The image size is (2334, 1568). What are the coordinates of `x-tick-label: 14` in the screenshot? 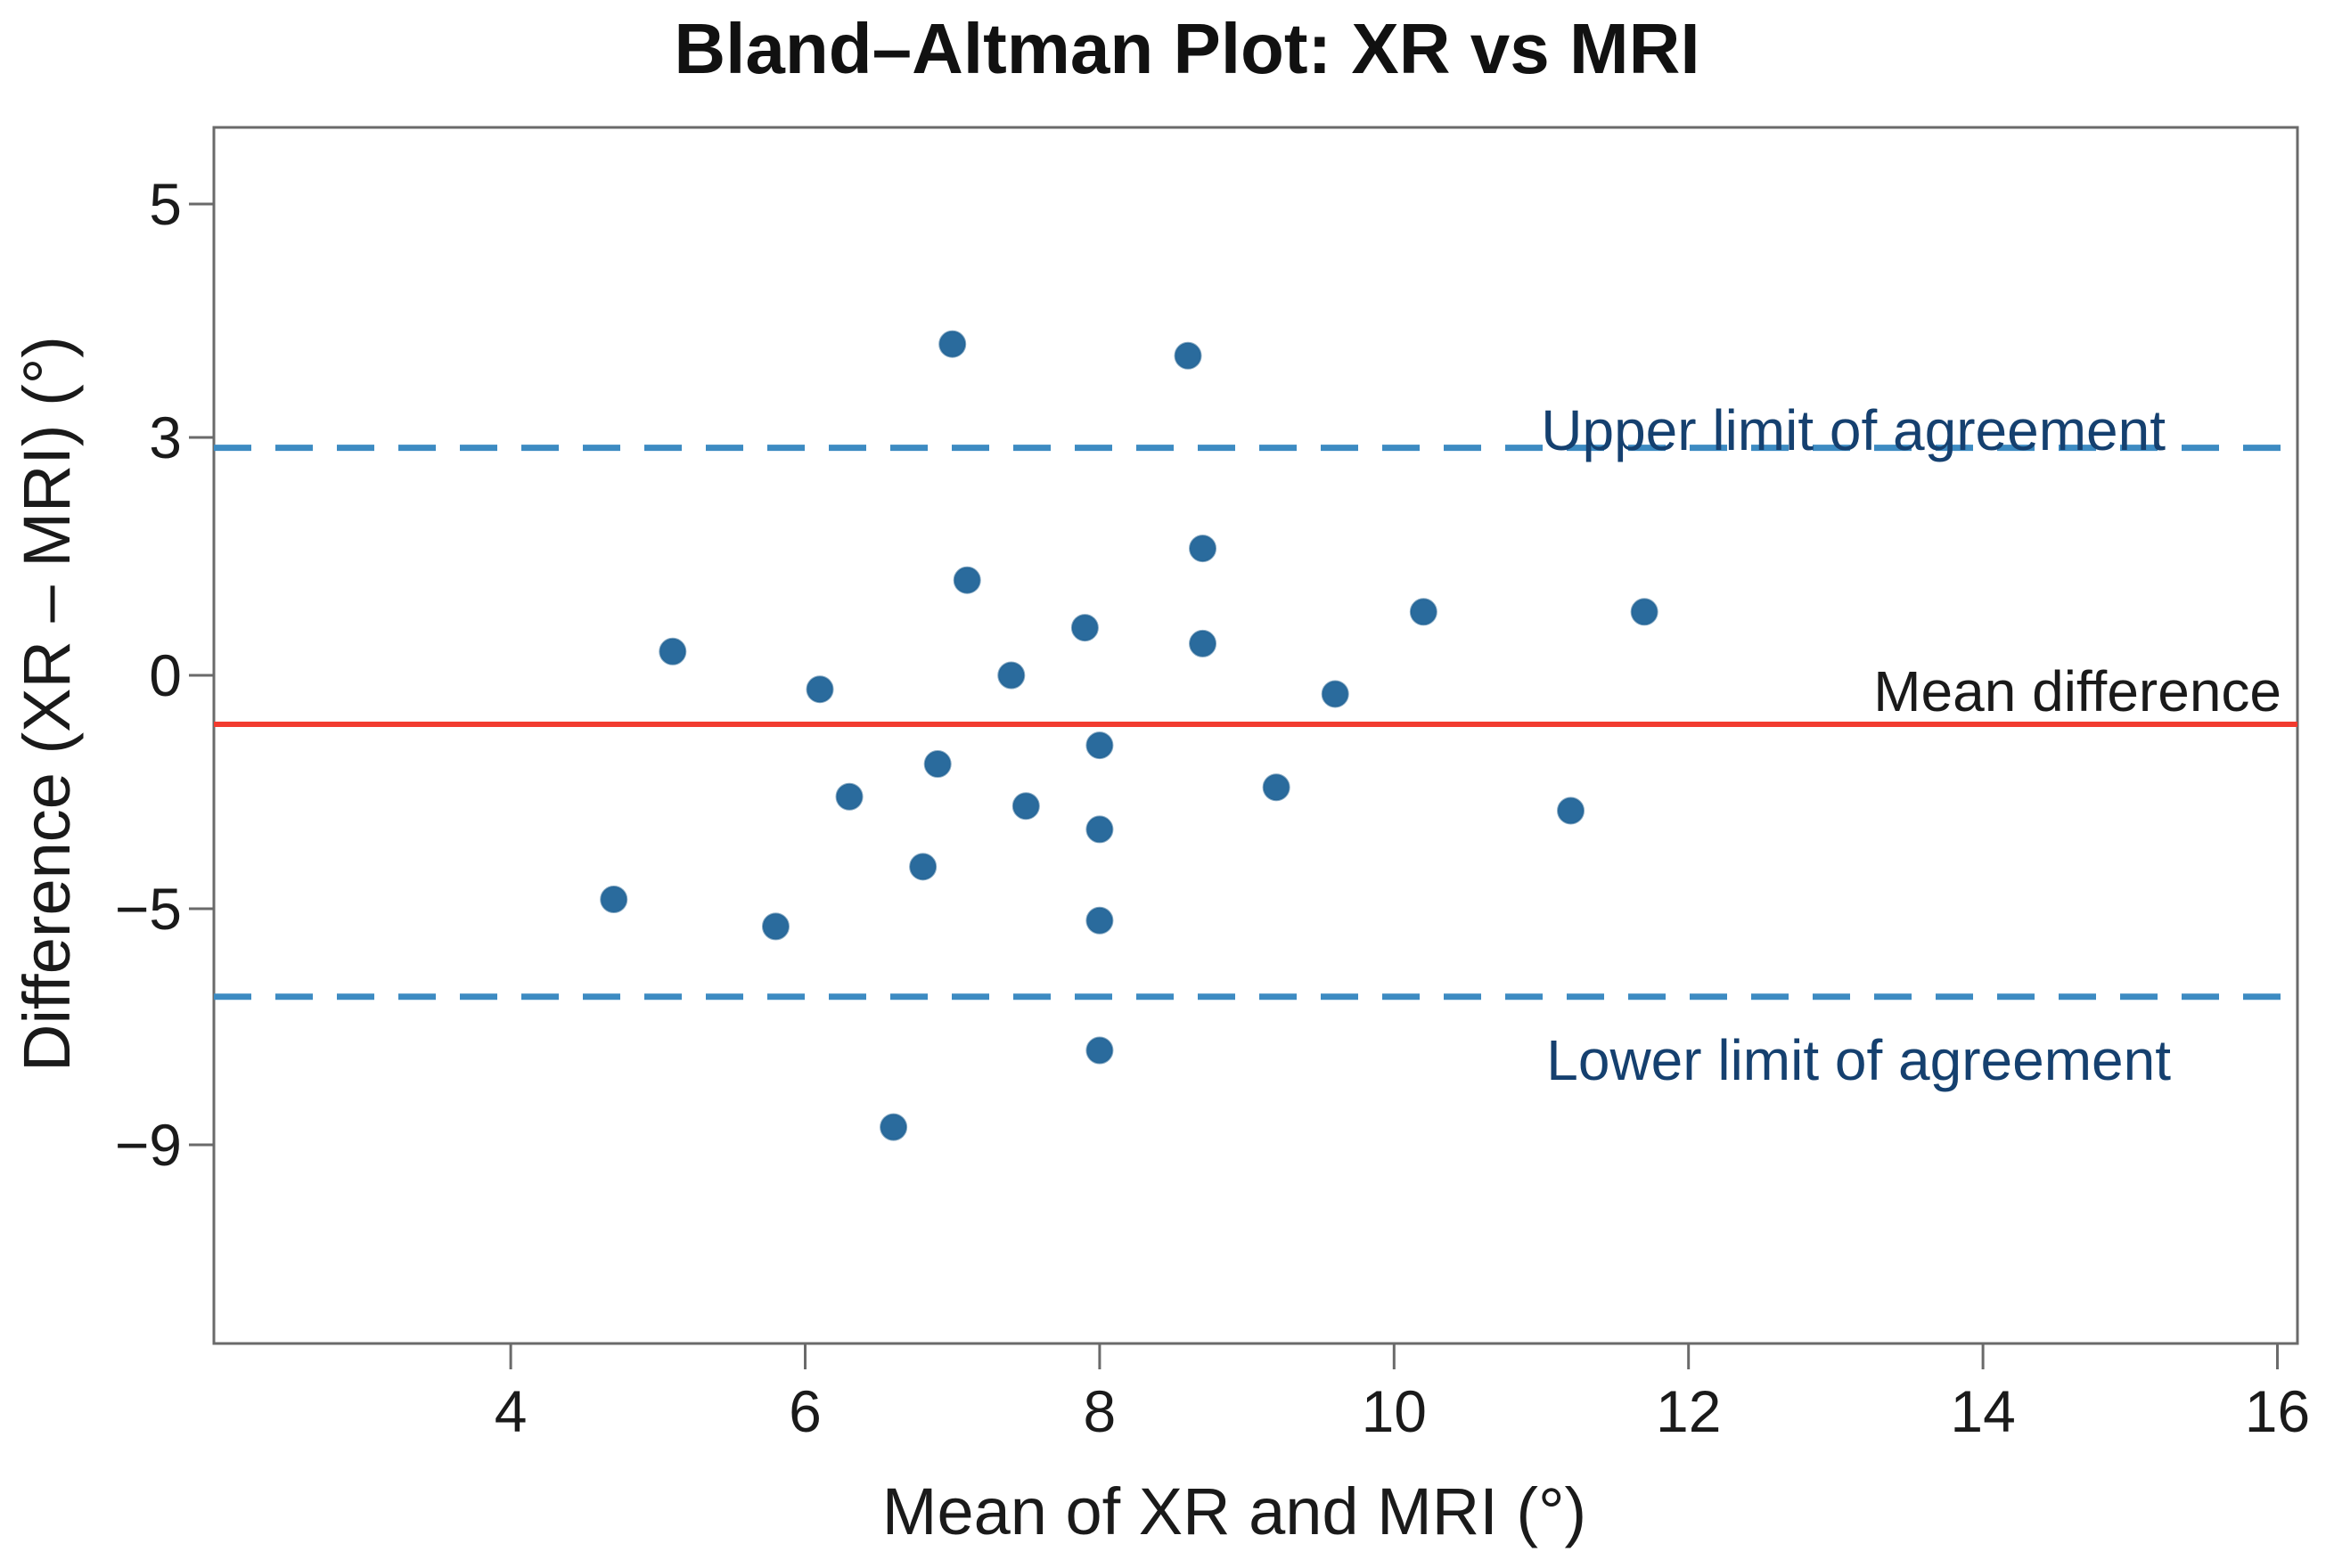 It's located at (1982, 1411).